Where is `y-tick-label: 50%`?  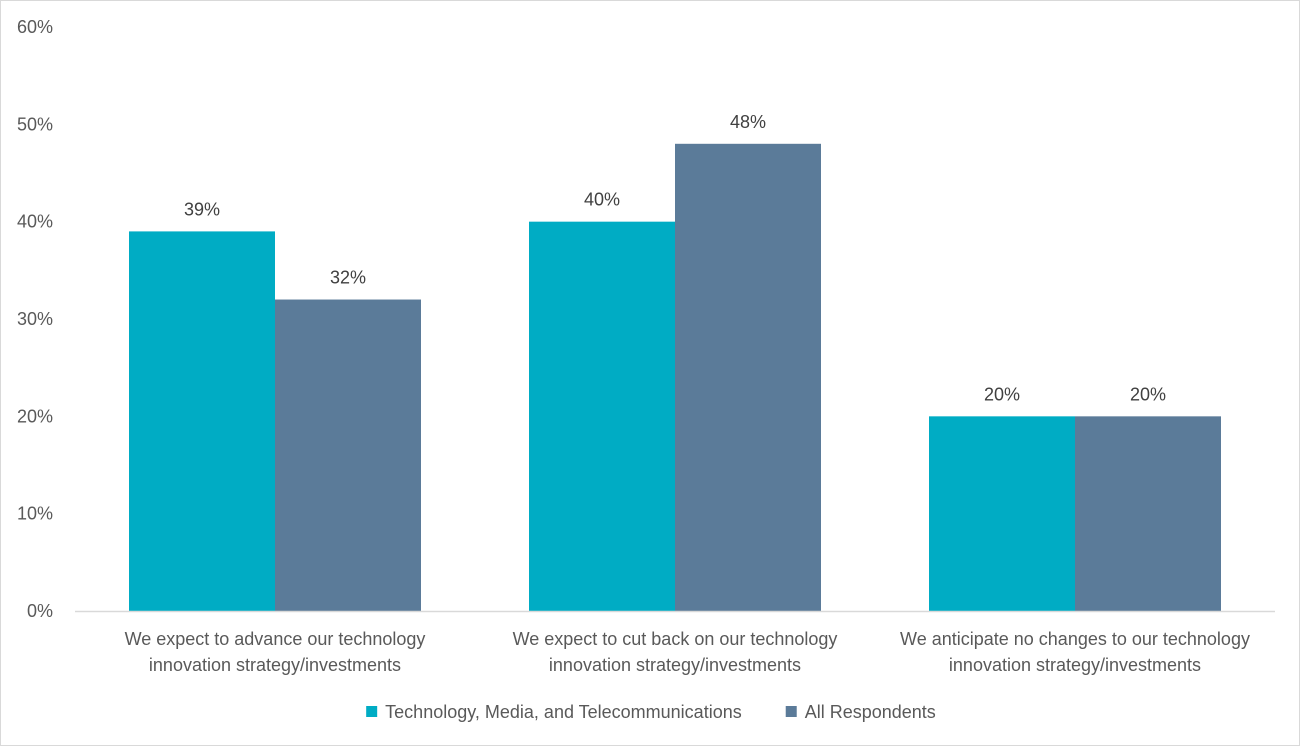 y-tick-label: 50% is located at coordinates (35, 124).